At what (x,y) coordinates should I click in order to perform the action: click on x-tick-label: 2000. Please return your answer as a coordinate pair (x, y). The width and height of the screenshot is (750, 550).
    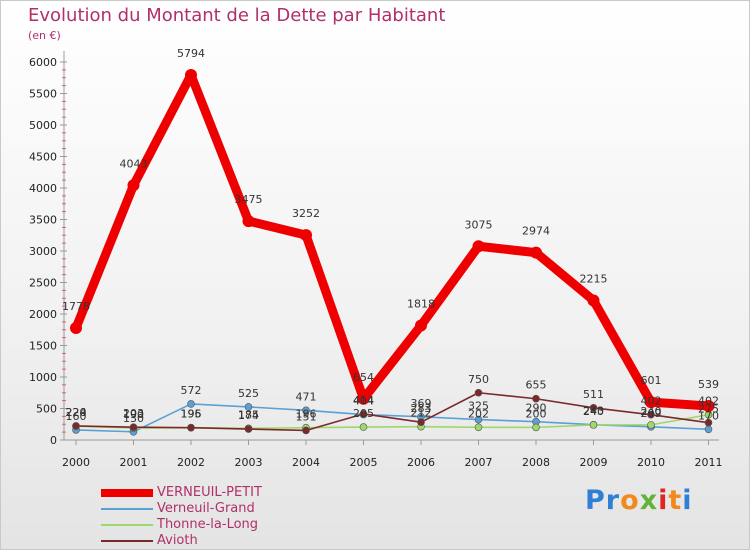
    Looking at the image, I should click on (76, 462).